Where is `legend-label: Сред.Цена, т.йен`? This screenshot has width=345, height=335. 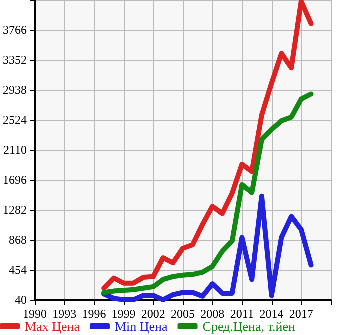 legend-label: Сред.Цена, т.йен is located at coordinates (249, 326).